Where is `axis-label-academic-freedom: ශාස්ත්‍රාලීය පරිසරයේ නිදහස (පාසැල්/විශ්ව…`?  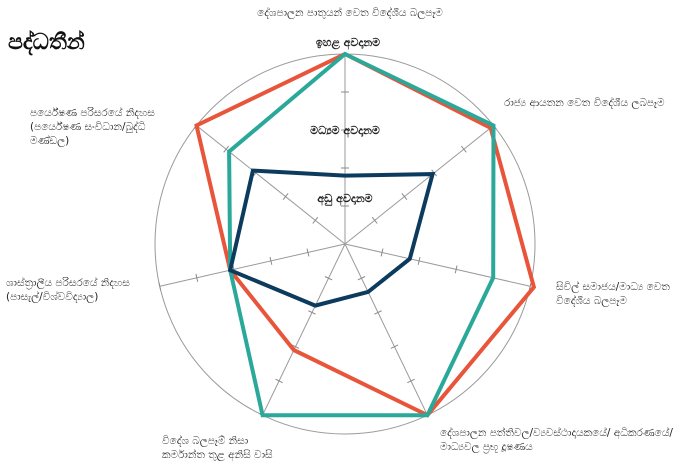
axis-label-academic-freedom: ශාස්ත්‍රාලීය පරිසරයේ නිදහස (පාසැල්/විශ්ව… is located at coordinates (68, 290).